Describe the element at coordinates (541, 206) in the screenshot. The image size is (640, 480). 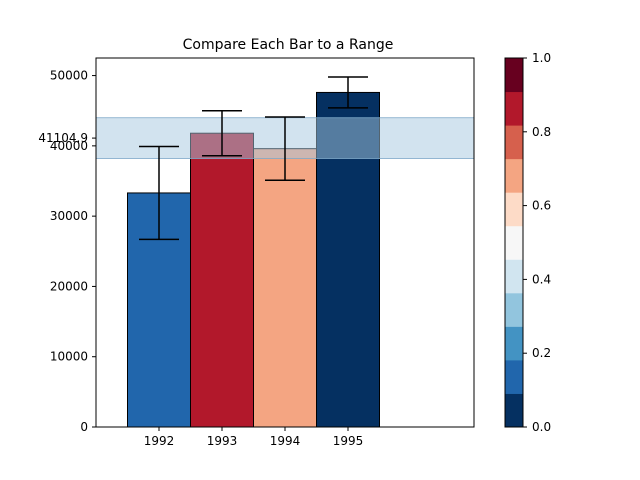
I see `colorbar-tick-label: 0.6` at that location.